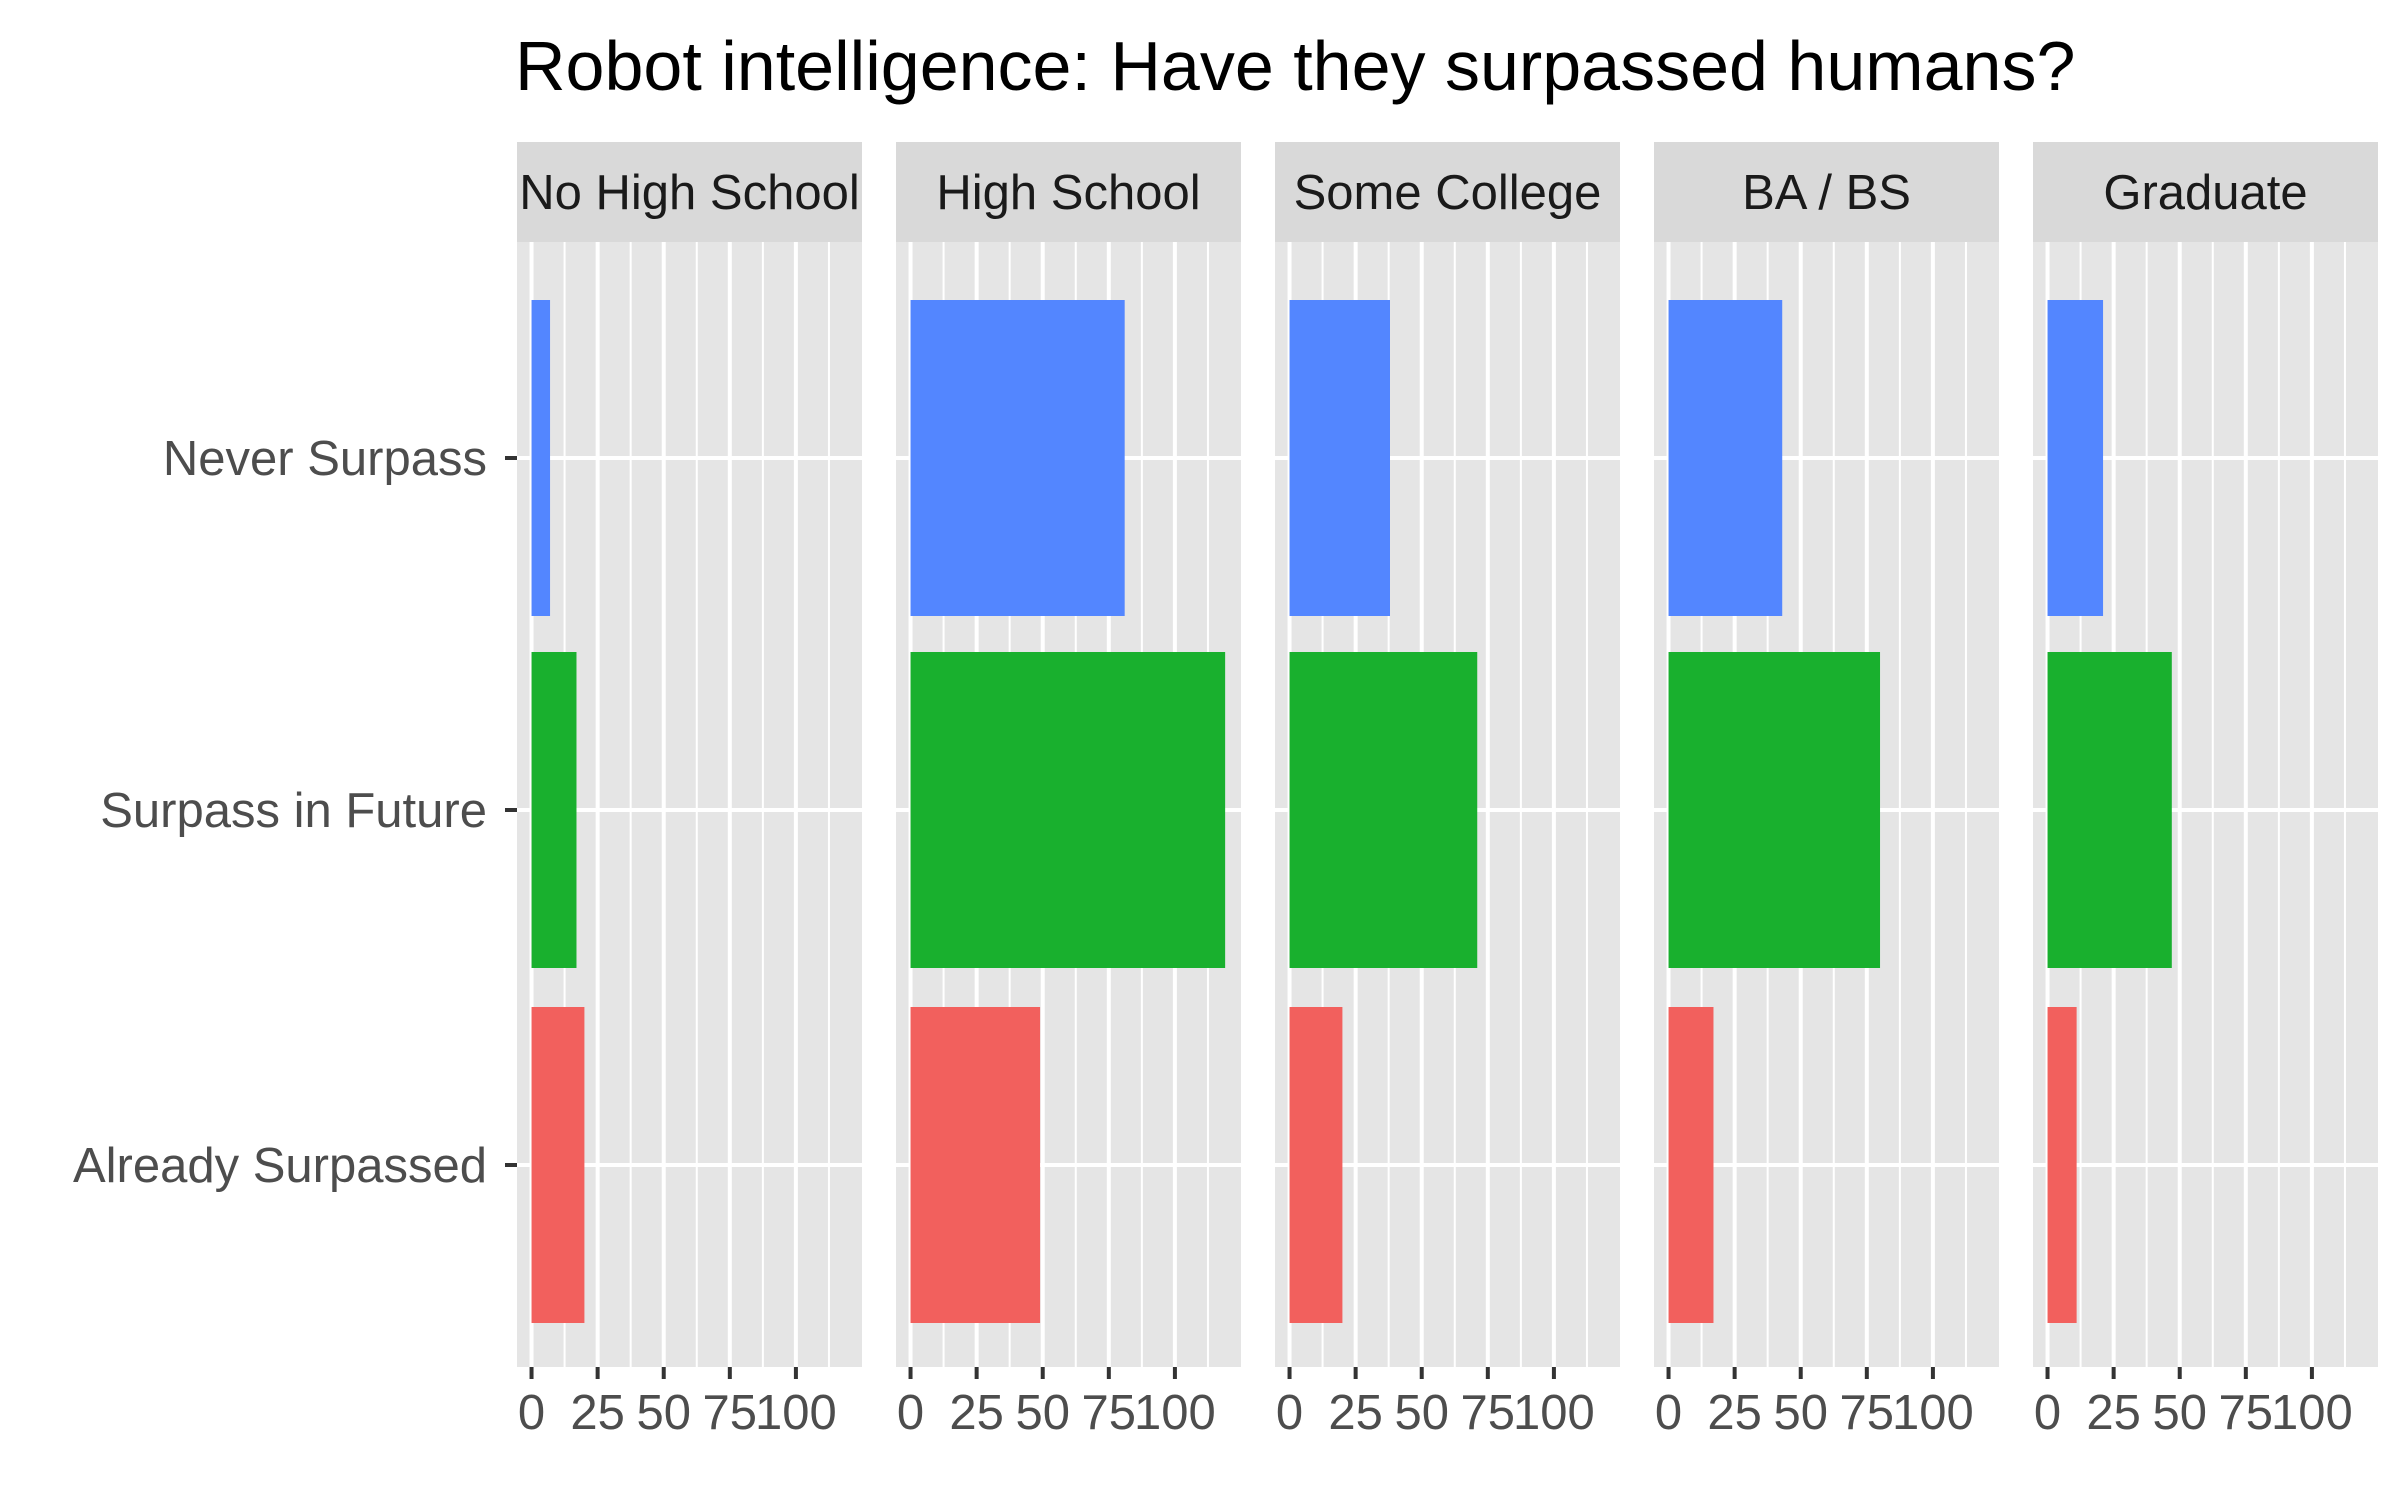 This screenshot has height=1488, width=2400. I want to click on facet-strip-high-school, so click(1068, 192).